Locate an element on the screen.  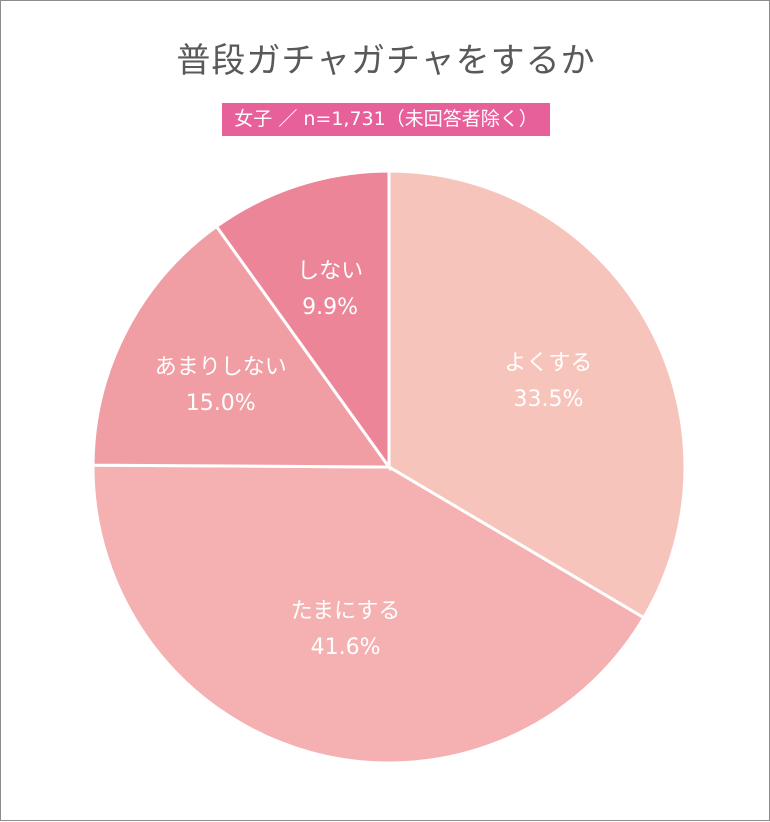
slice-value-4: 9.9% is located at coordinates (330, 307).